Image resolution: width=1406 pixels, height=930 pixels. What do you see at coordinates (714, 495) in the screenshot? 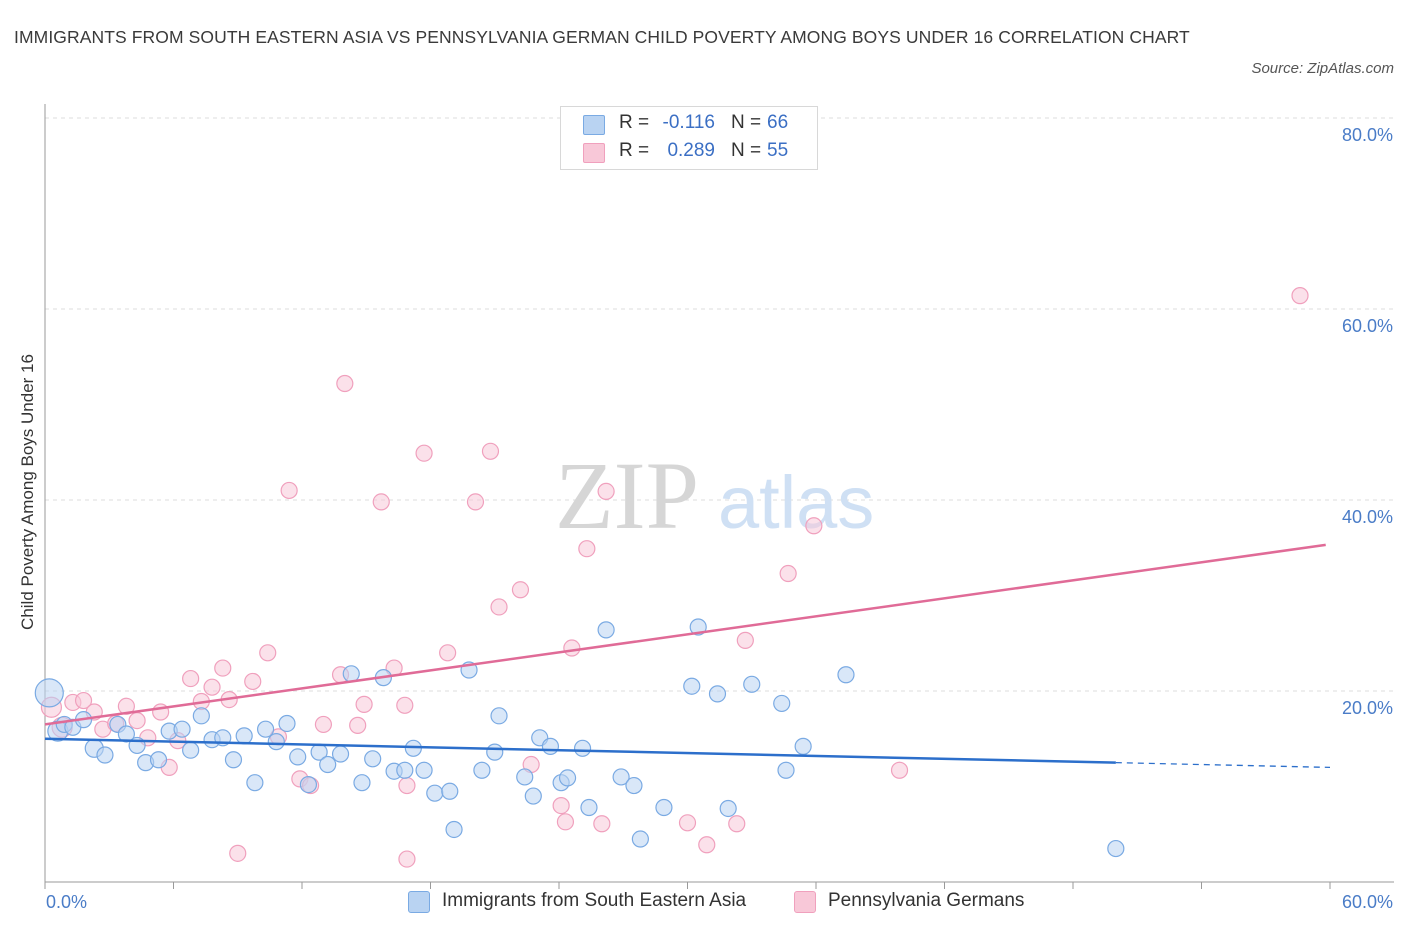
I see `watermark: ZIP atlas` at bounding box center [714, 495].